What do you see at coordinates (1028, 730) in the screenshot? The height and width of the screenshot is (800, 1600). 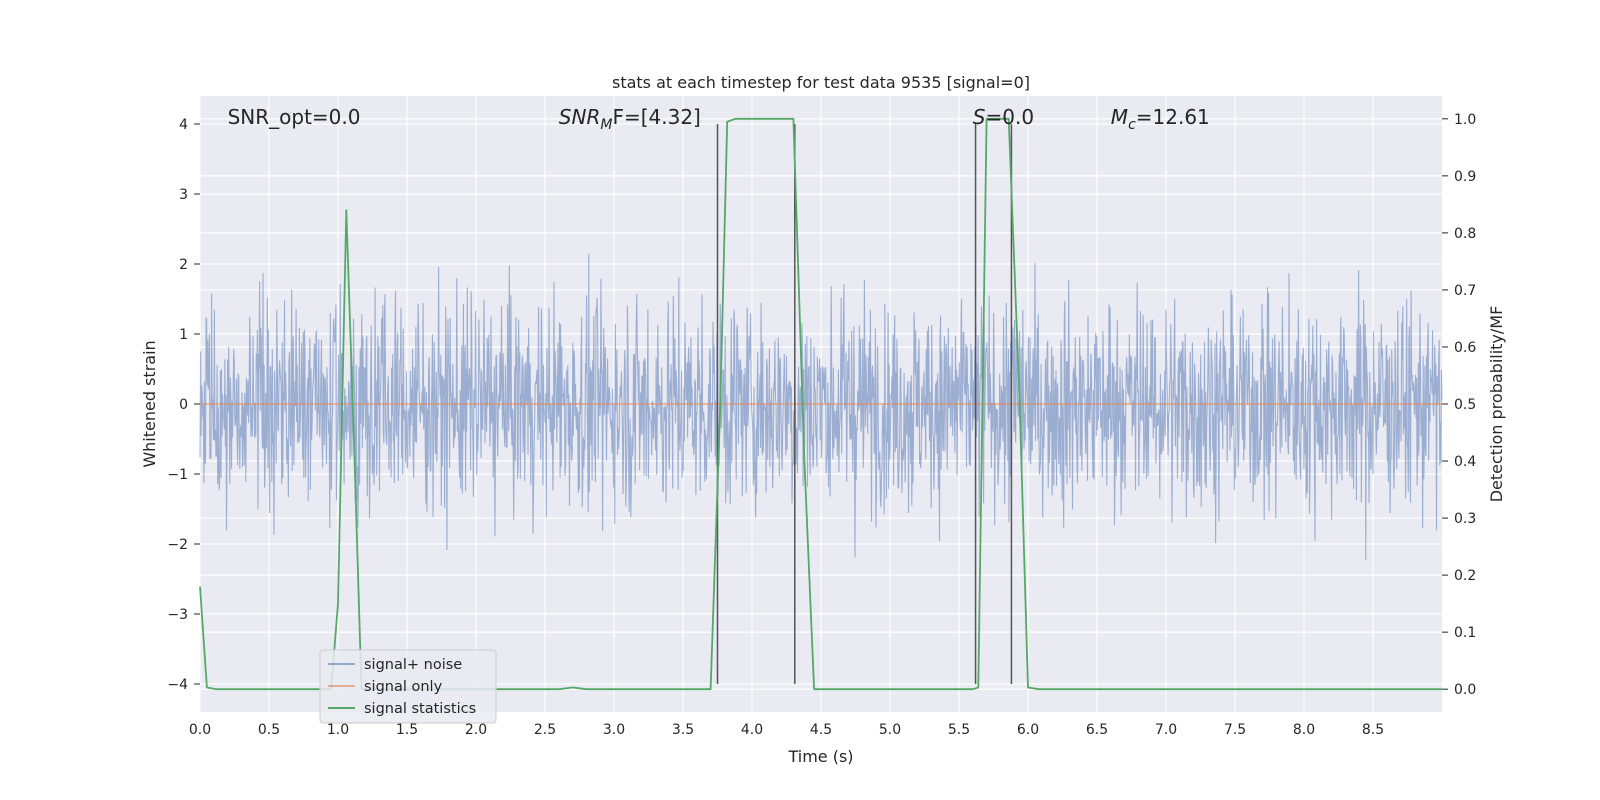 I see `x-tick-label: 6.0` at bounding box center [1028, 730].